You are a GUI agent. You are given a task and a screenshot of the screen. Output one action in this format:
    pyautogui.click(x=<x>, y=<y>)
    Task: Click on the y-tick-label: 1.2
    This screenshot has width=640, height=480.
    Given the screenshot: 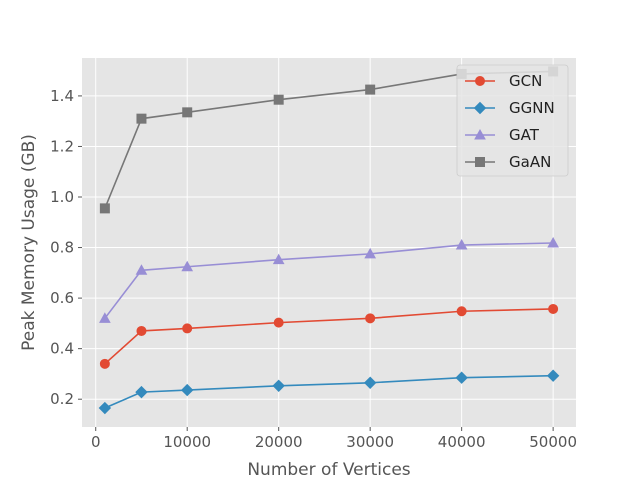 What is the action you would take?
    pyautogui.click(x=62, y=146)
    